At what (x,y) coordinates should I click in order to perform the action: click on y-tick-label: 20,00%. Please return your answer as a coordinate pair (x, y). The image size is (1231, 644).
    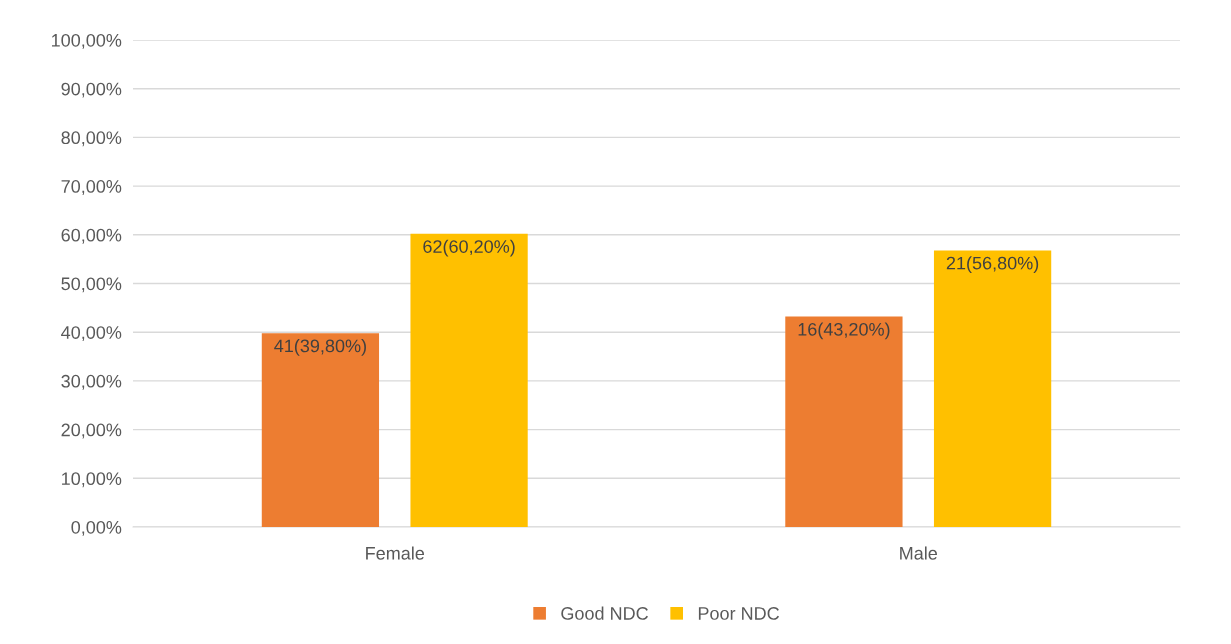
    Looking at the image, I should click on (91, 431).